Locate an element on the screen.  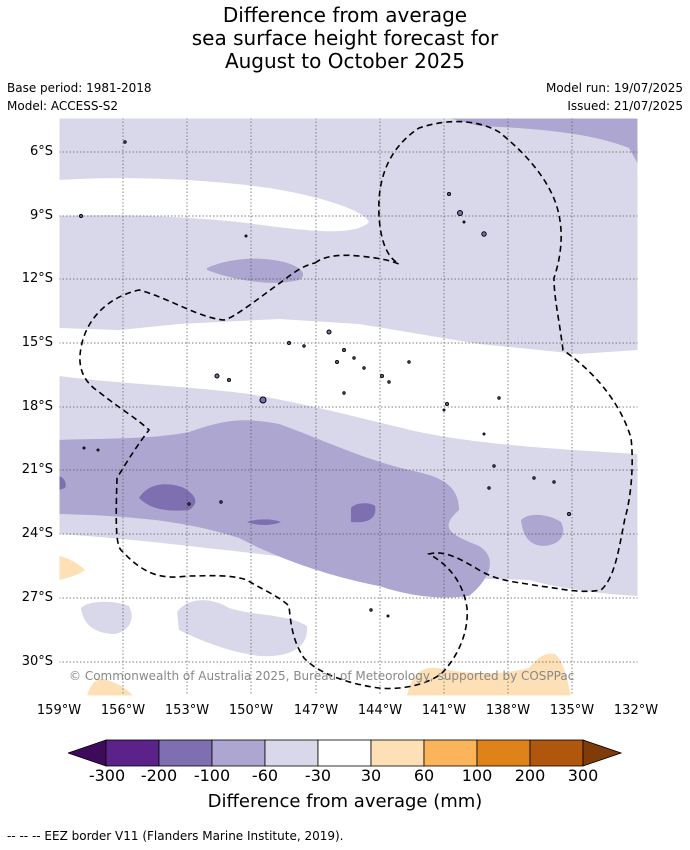
lat-label-27s: 27°S is located at coordinates (37, 597).